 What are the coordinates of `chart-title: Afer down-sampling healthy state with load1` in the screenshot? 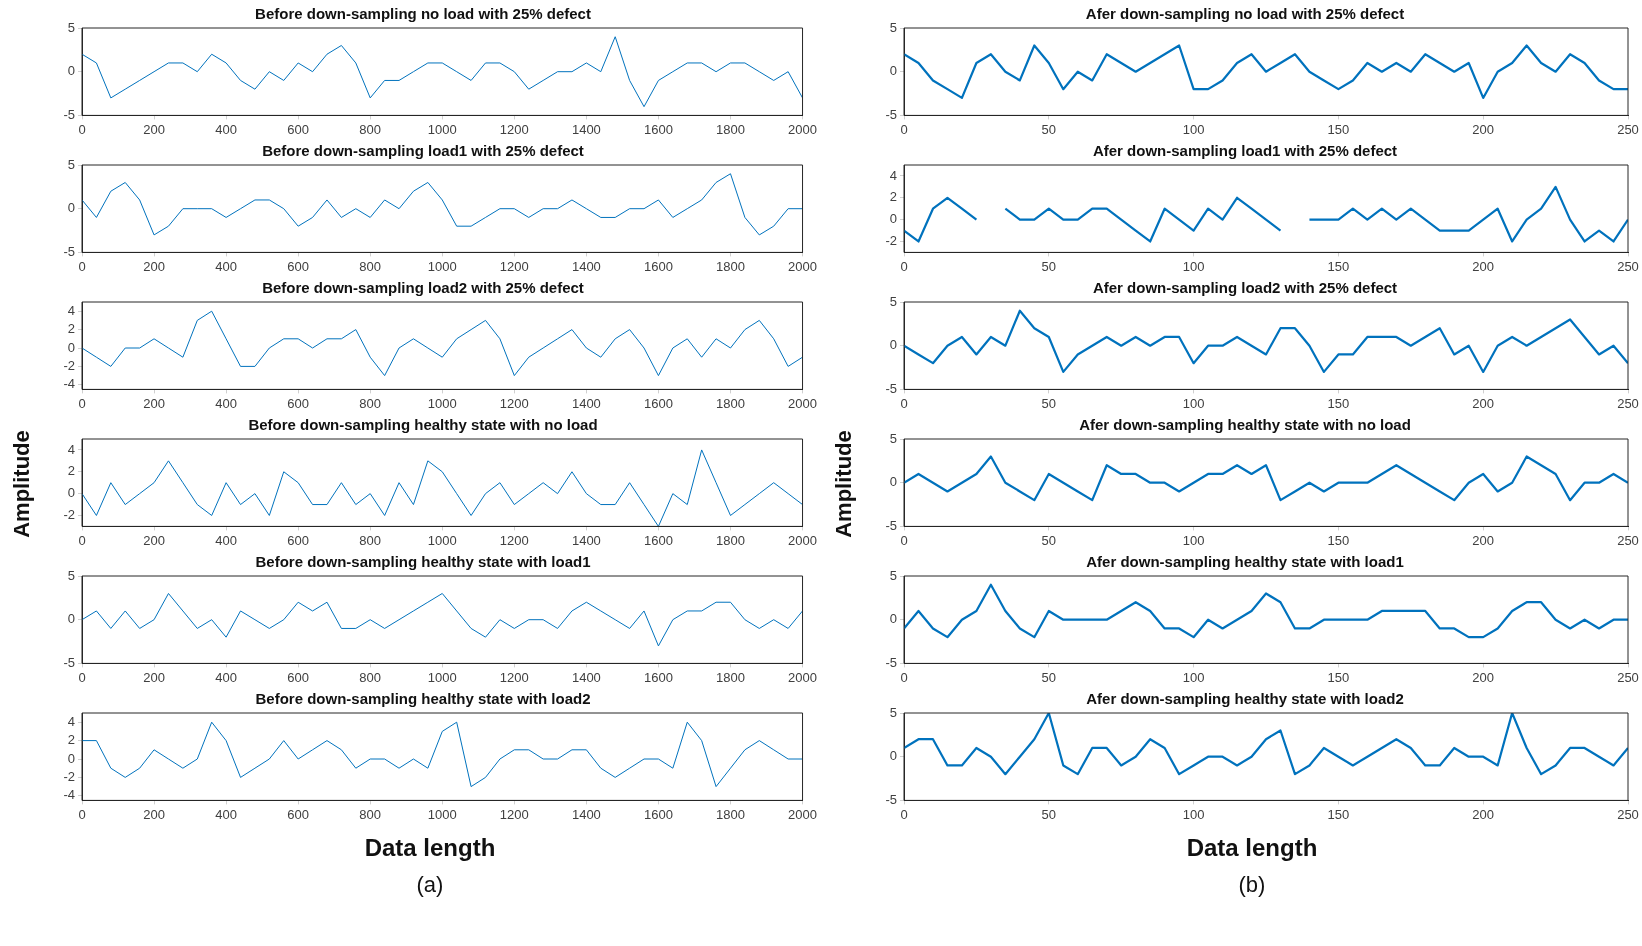 It's located at (1245, 562).